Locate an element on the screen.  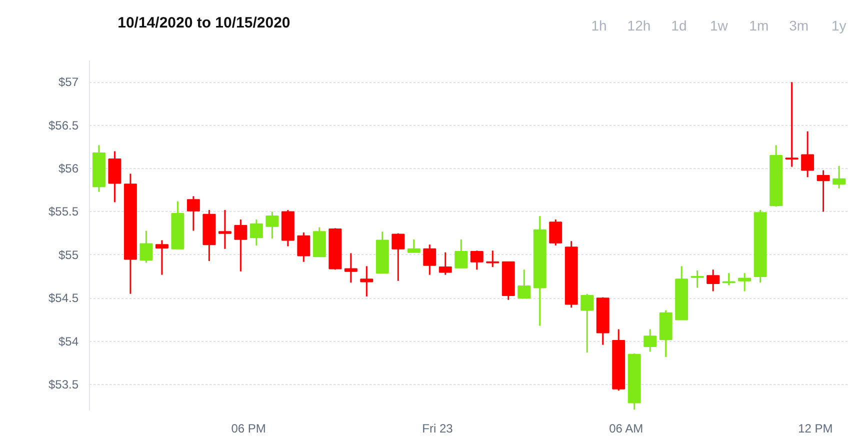
text: 3m is located at coordinates (799, 26).